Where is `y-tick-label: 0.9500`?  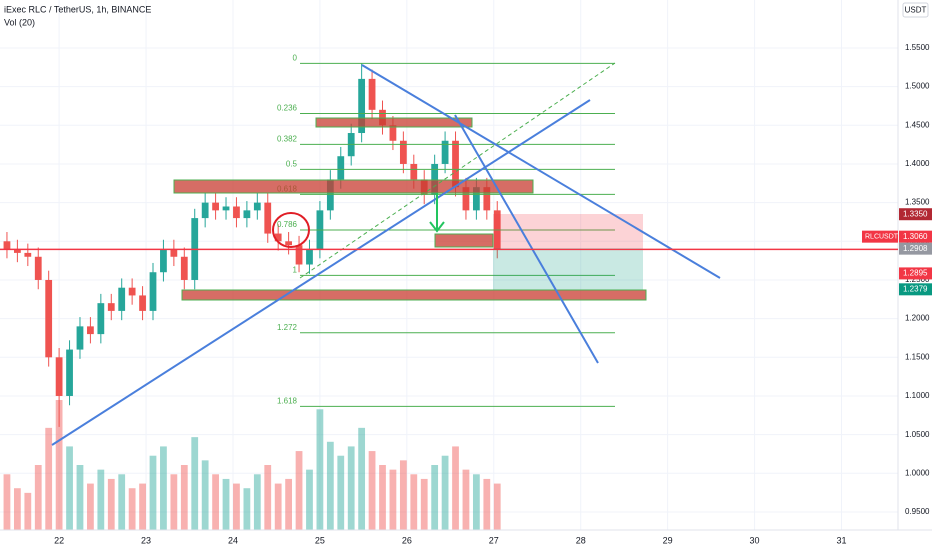 y-tick-label: 0.9500 is located at coordinates (917, 511).